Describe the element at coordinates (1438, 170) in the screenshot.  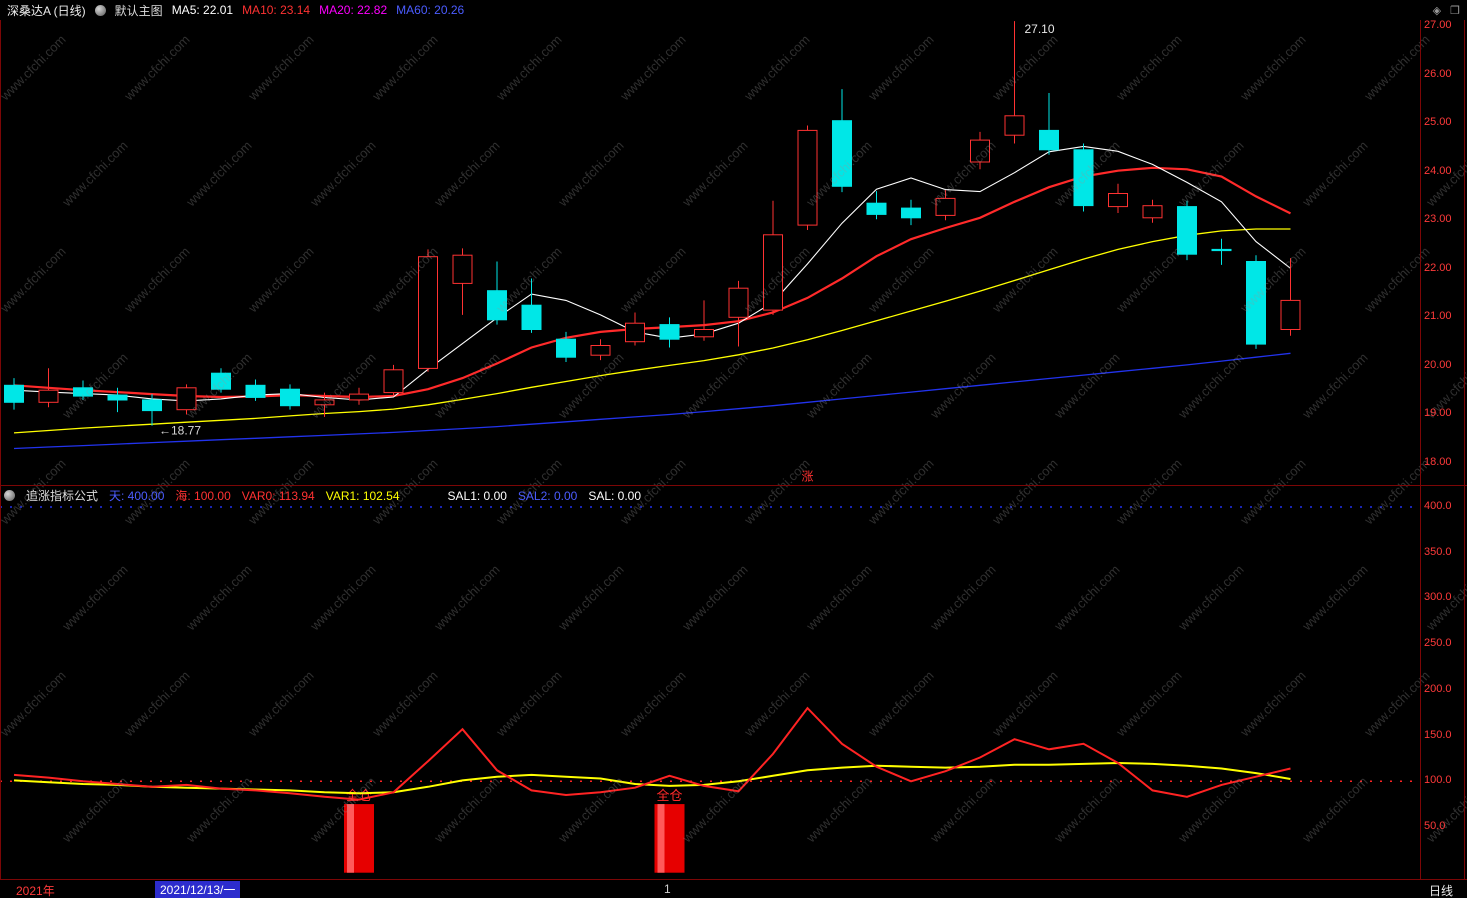
I see `price-tick: 24.00` at that location.